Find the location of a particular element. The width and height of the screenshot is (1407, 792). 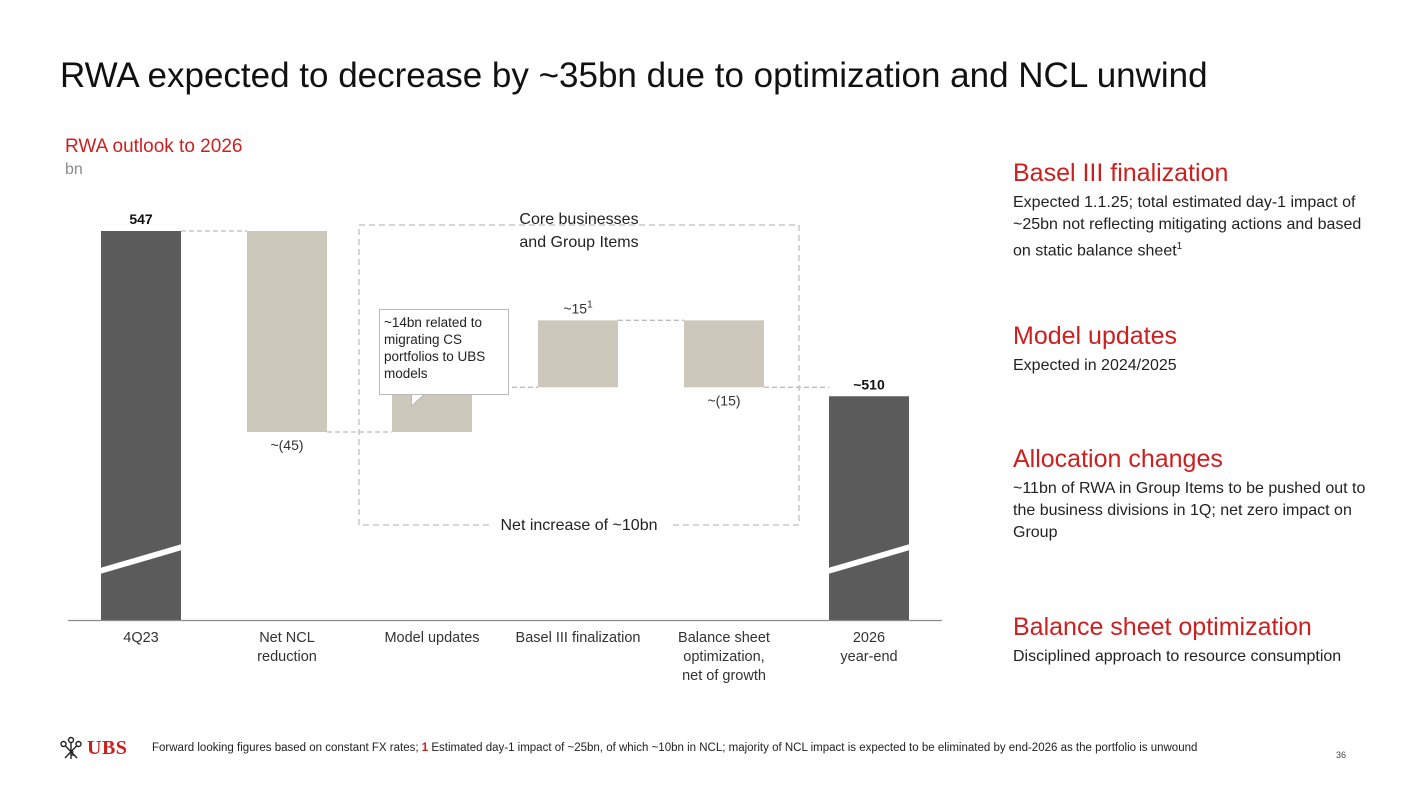

value-label-1: ~(45) is located at coordinates (286, 445).